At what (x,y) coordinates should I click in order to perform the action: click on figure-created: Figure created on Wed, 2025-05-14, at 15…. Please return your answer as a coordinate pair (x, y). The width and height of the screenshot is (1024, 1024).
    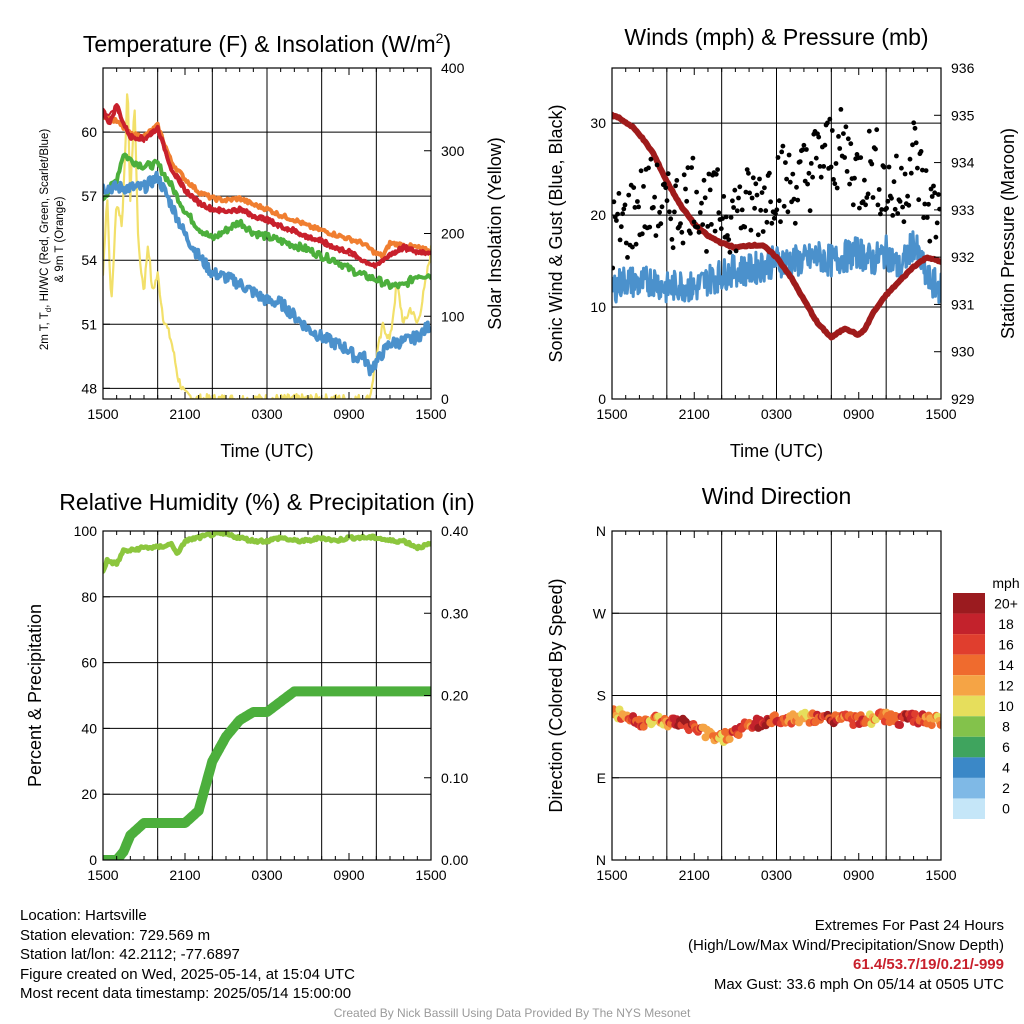
    Looking at the image, I should click on (187, 974).